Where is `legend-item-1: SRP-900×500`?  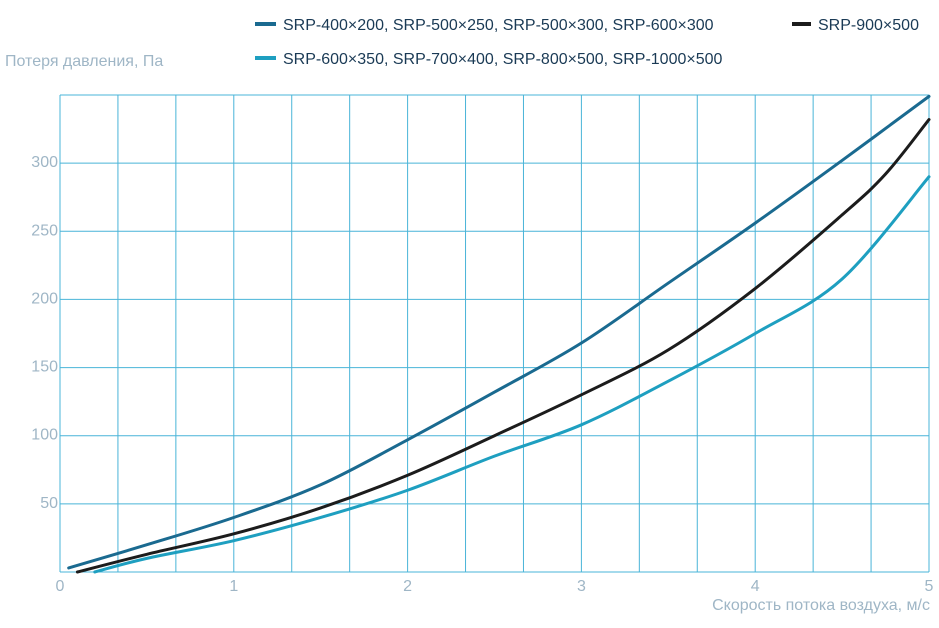
legend-item-1: SRP-900×500 is located at coordinates (855, 25).